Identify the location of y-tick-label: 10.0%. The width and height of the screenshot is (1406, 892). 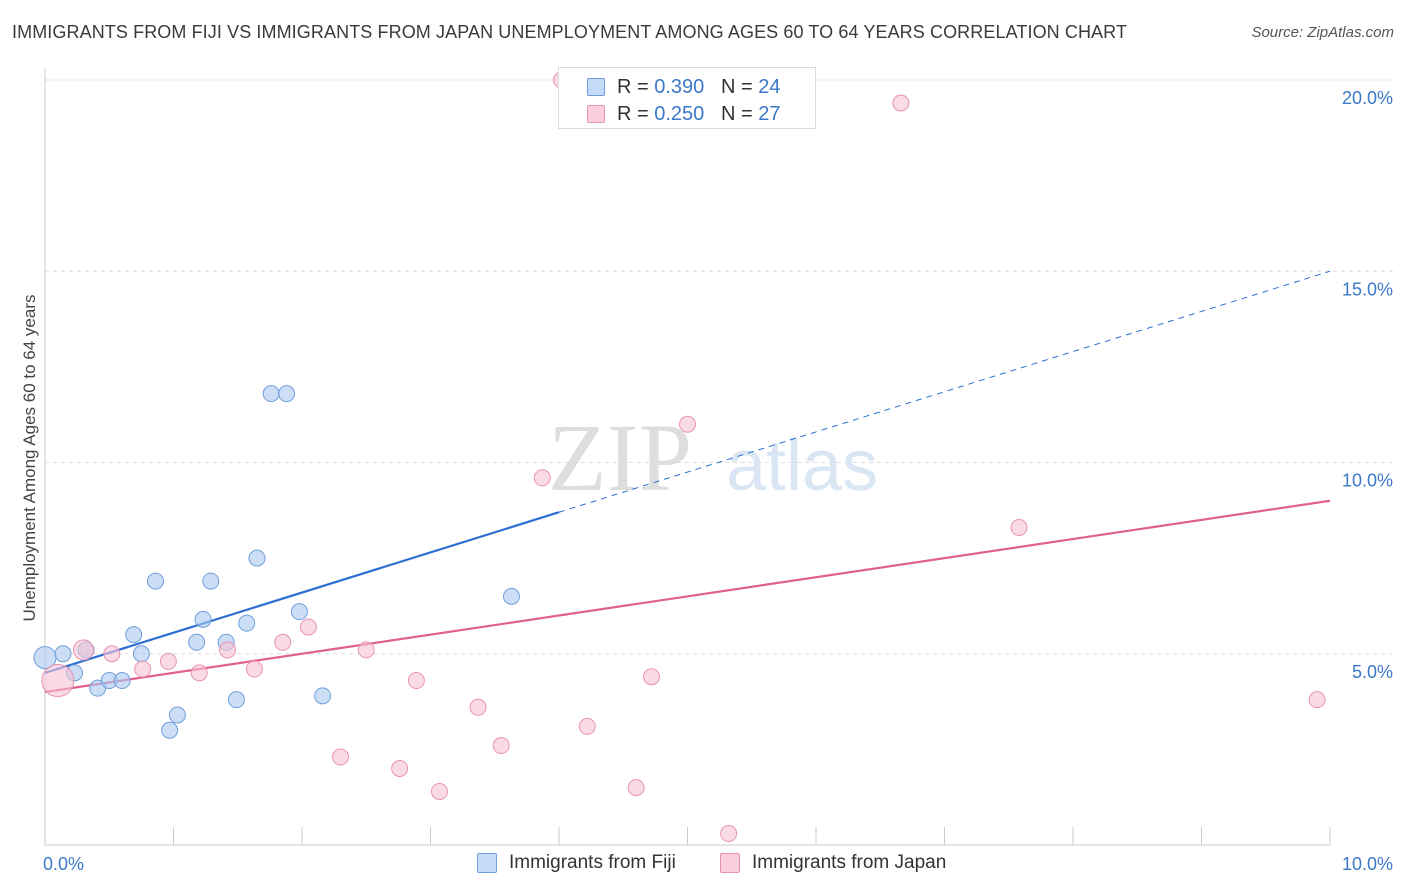
(1367, 481).